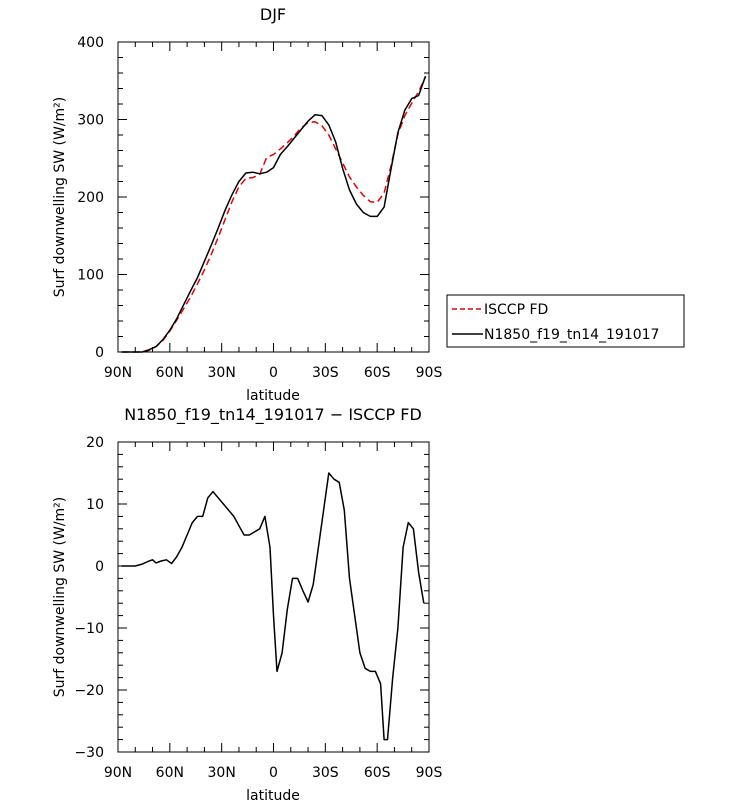 This screenshot has width=732, height=808. Describe the element at coordinates (571, 335) in the screenshot. I see `legend-label-model: N1850_f19_tn14_191017` at that location.